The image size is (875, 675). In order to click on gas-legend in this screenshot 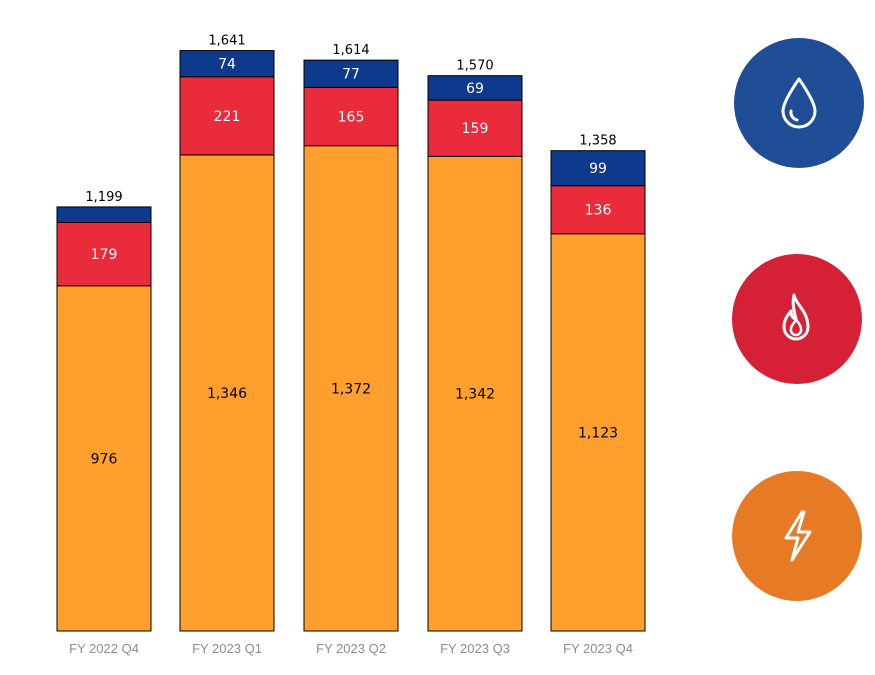, I will do `click(797, 319)`.